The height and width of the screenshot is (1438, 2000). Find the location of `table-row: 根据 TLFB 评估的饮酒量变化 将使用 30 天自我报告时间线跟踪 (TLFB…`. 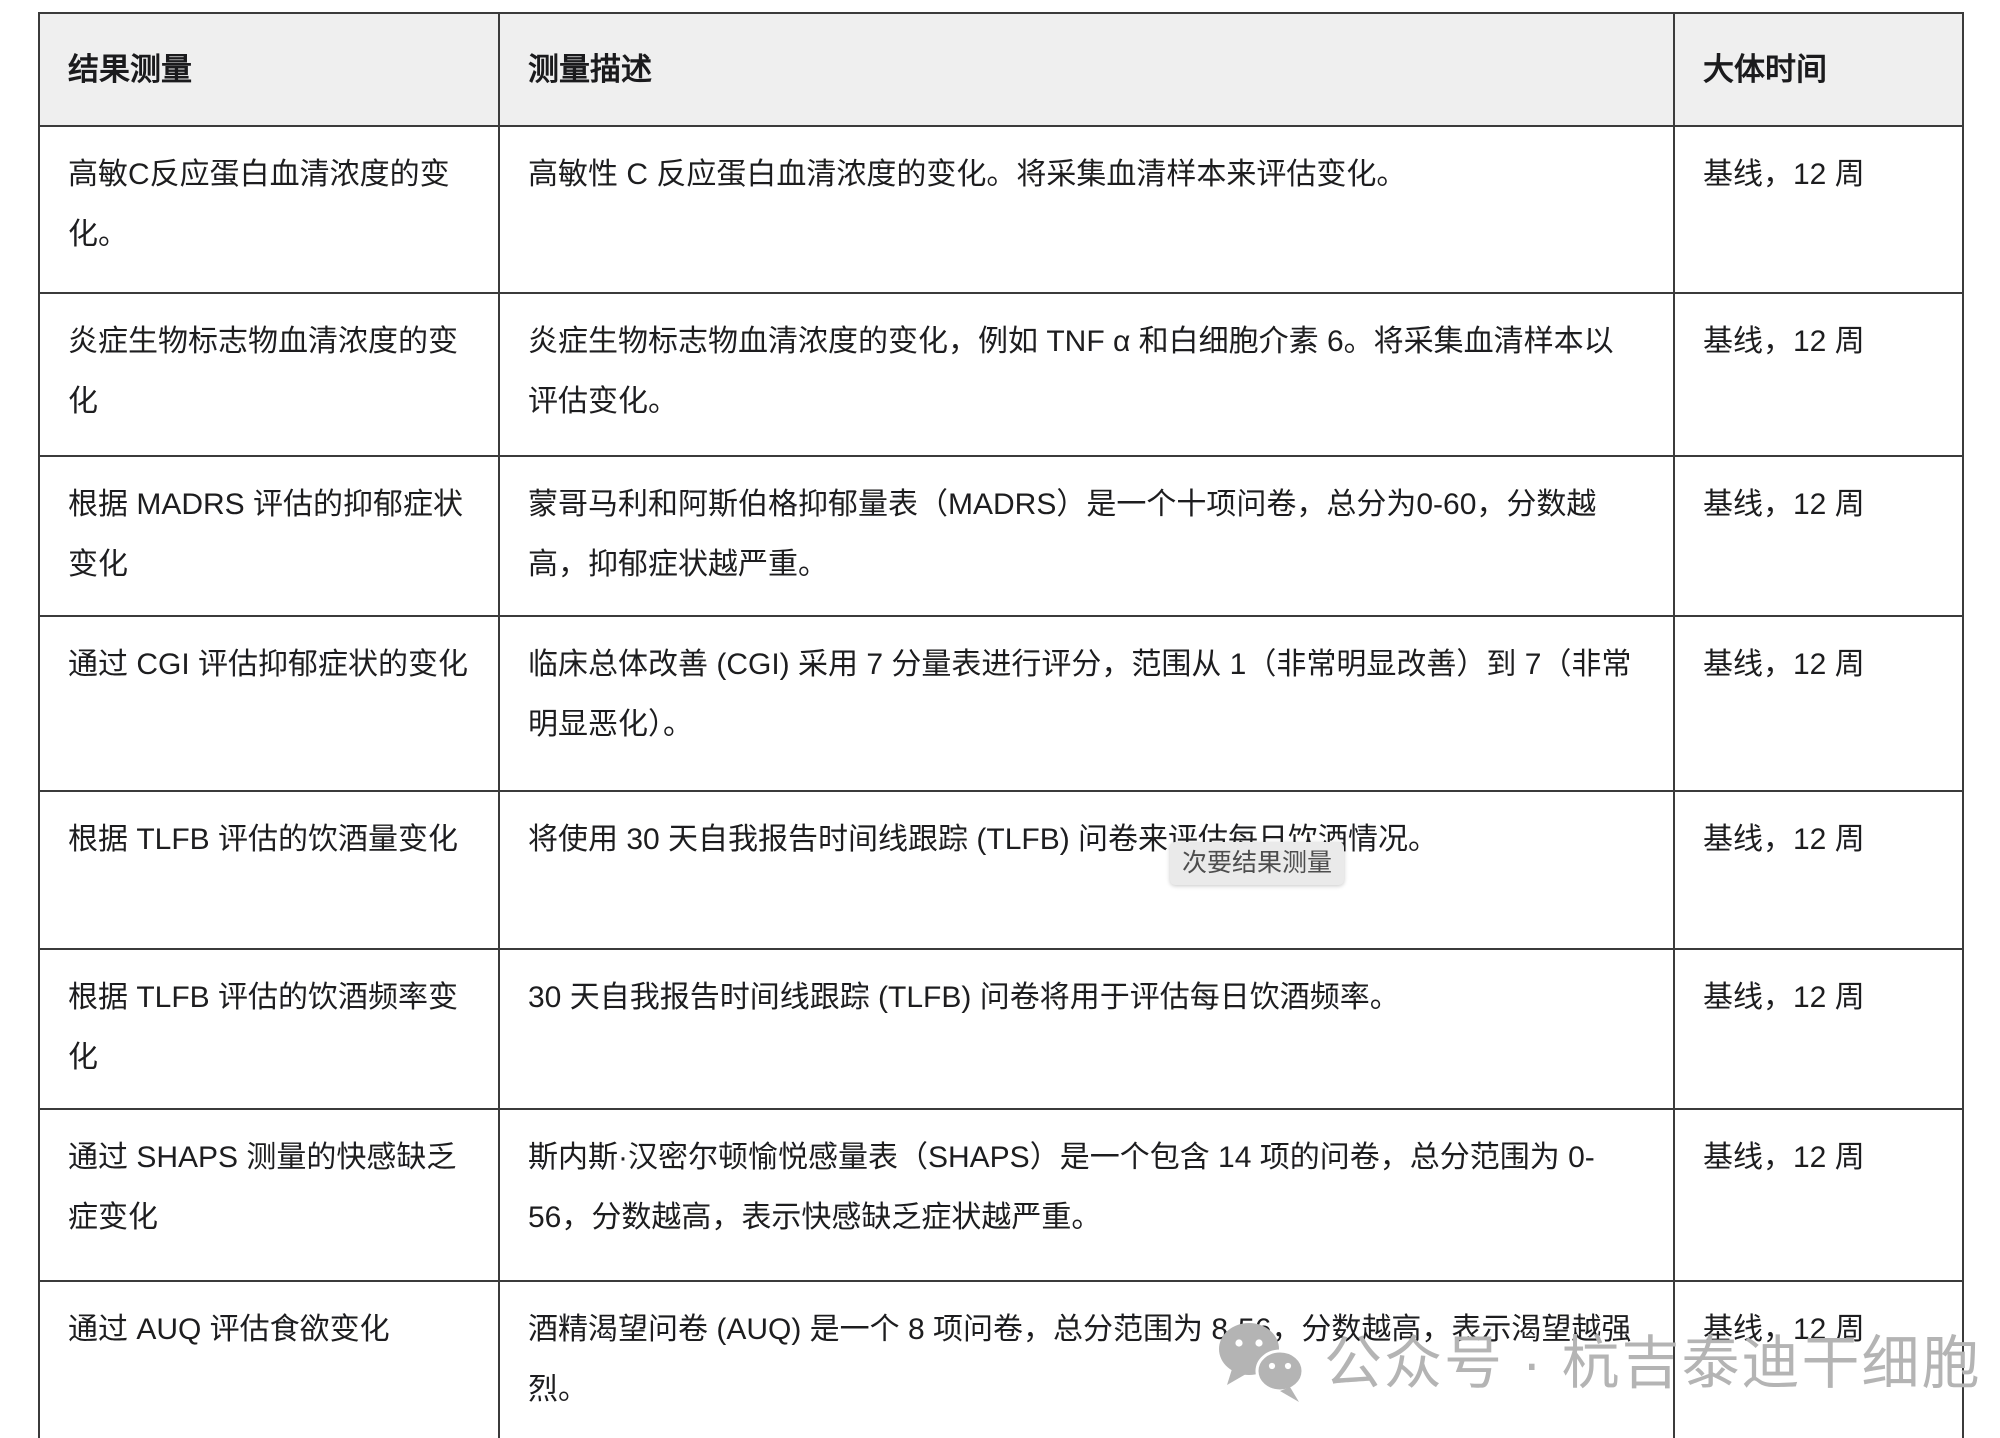

table-row: 根据 TLFB 评估的饮酒量变化 将使用 30 天自我报告时间线跟踪 (TLFB… is located at coordinates (1001, 870).